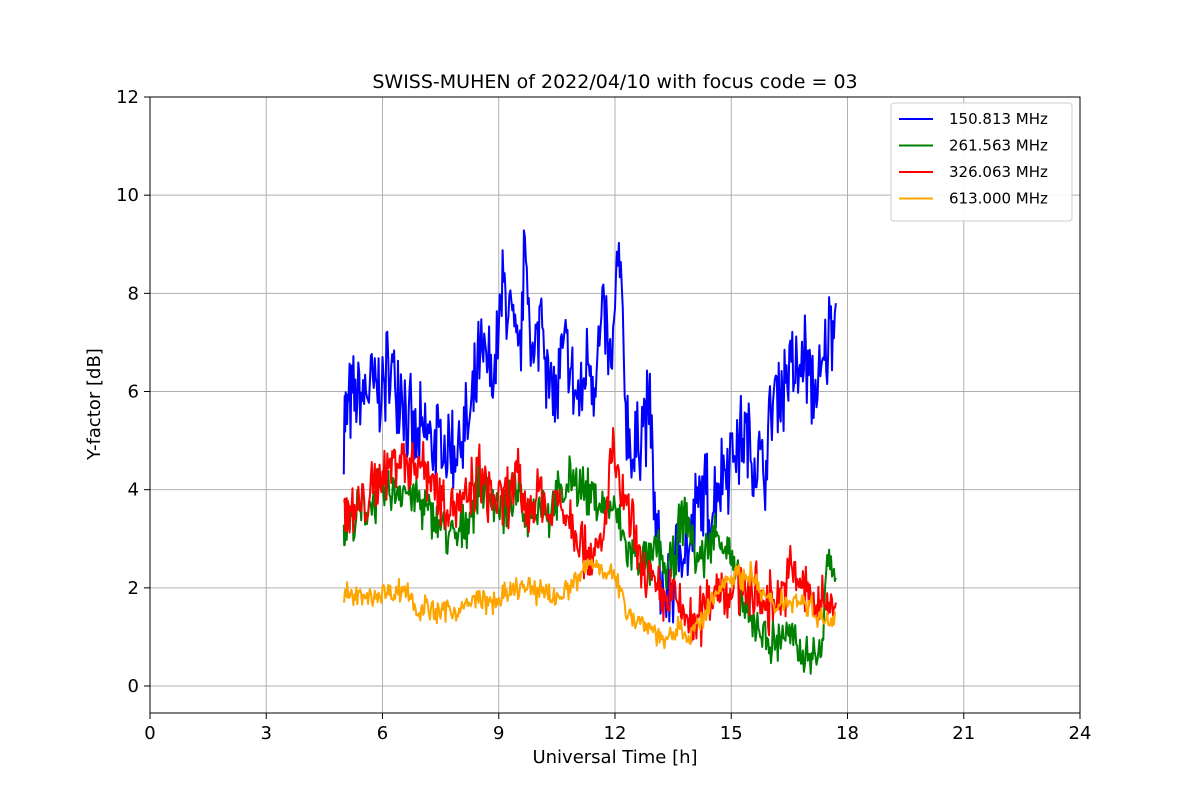 This screenshot has width=1200, height=800. Describe the element at coordinates (614, 757) in the screenshot. I see `x-axis-label: Universal Time [h]` at that location.